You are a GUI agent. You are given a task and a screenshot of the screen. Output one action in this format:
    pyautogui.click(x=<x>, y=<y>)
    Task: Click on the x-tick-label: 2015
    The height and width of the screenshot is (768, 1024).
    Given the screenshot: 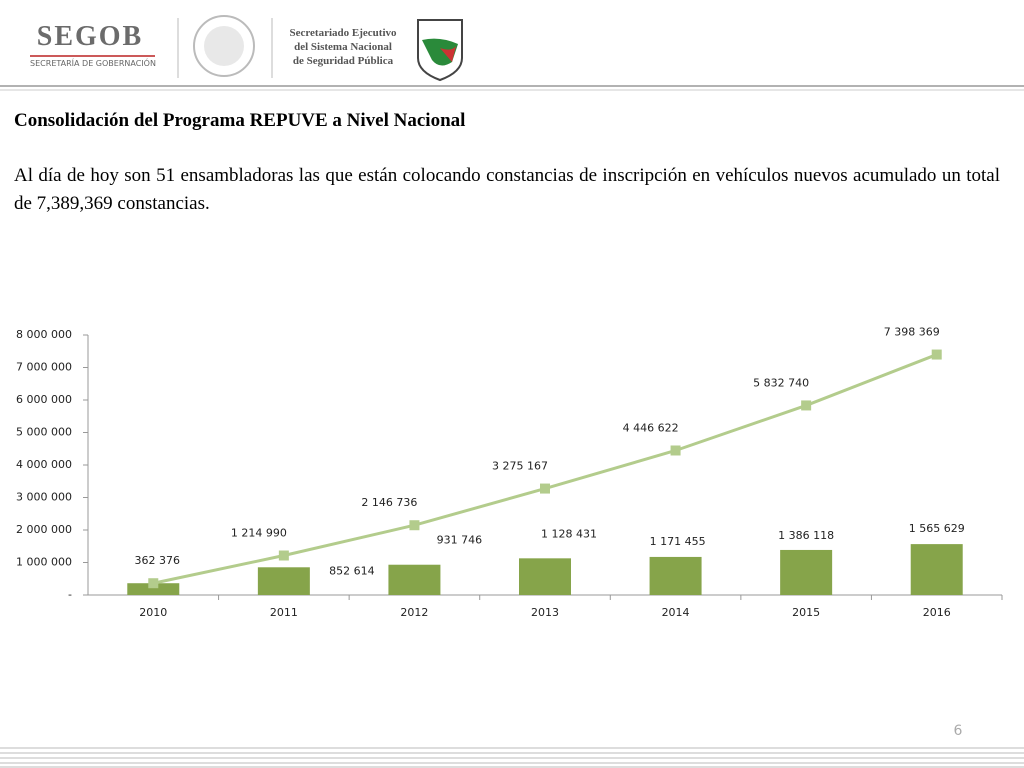 What is the action you would take?
    pyautogui.click(x=806, y=612)
    